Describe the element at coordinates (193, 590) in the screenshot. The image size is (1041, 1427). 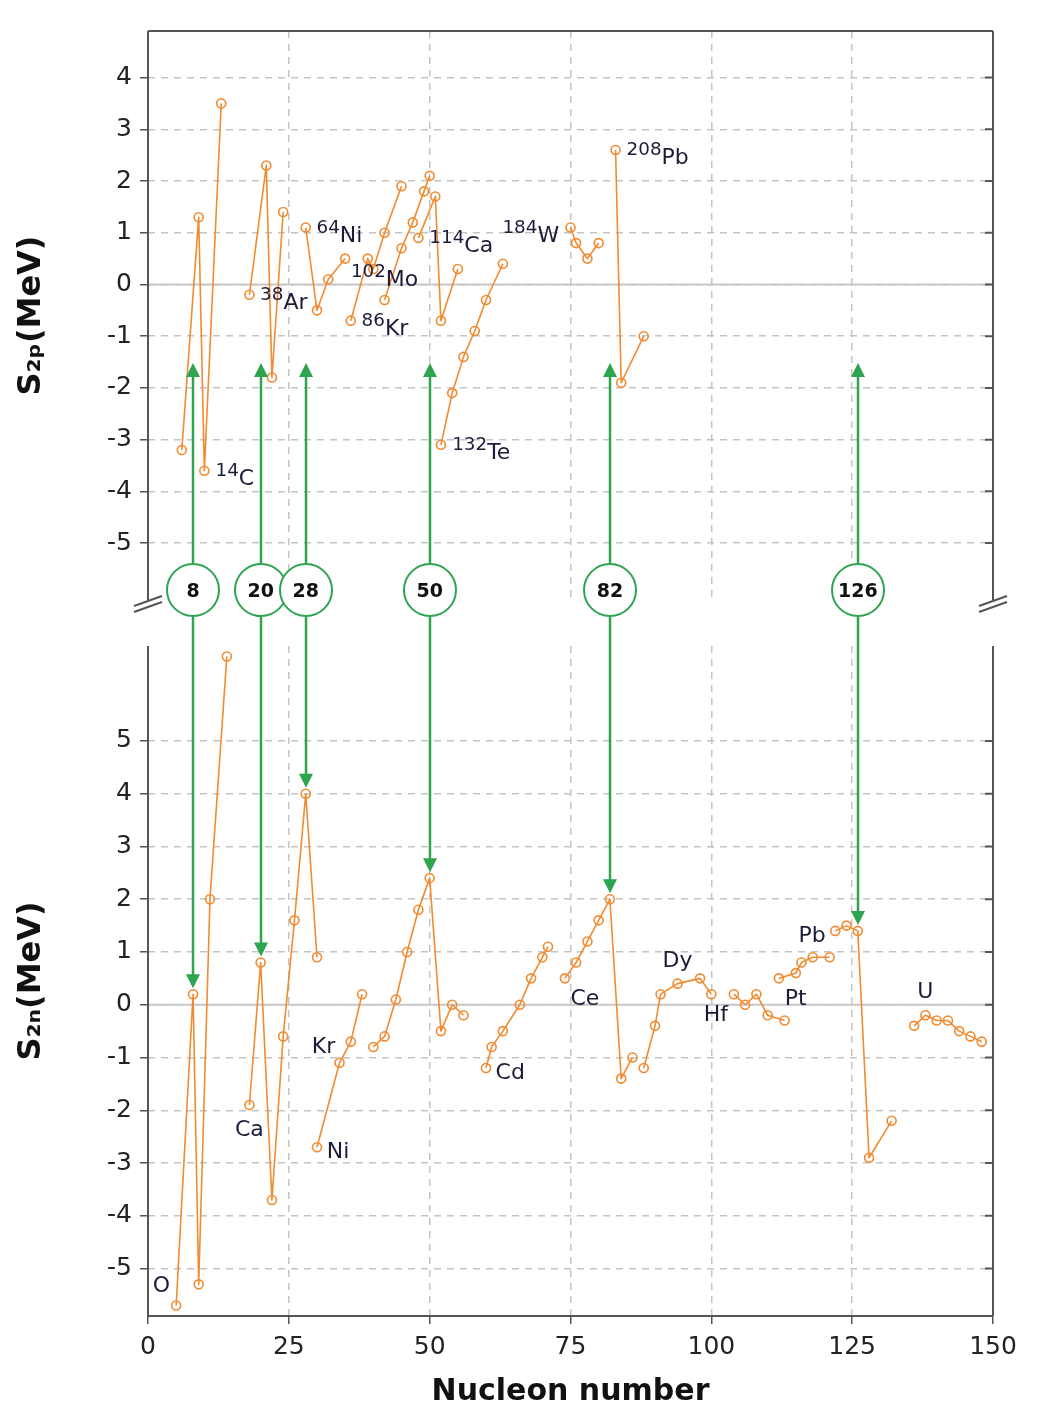
I see `annotation: 8` at that location.